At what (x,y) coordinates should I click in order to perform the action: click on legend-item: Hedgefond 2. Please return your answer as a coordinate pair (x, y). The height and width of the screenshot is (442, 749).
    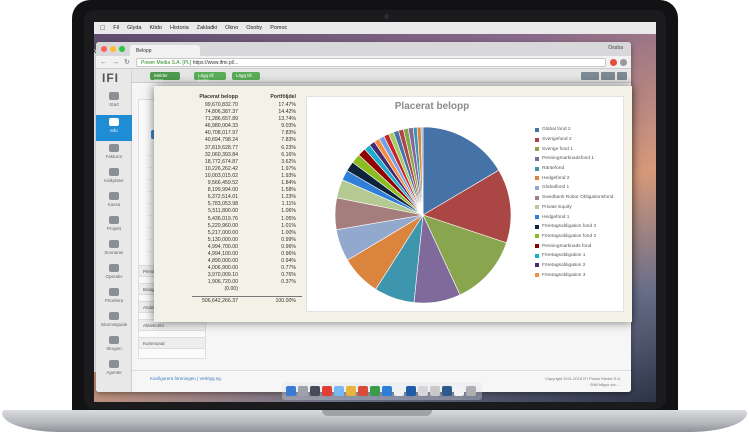
    Looking at the image, I should click on (579, 178).